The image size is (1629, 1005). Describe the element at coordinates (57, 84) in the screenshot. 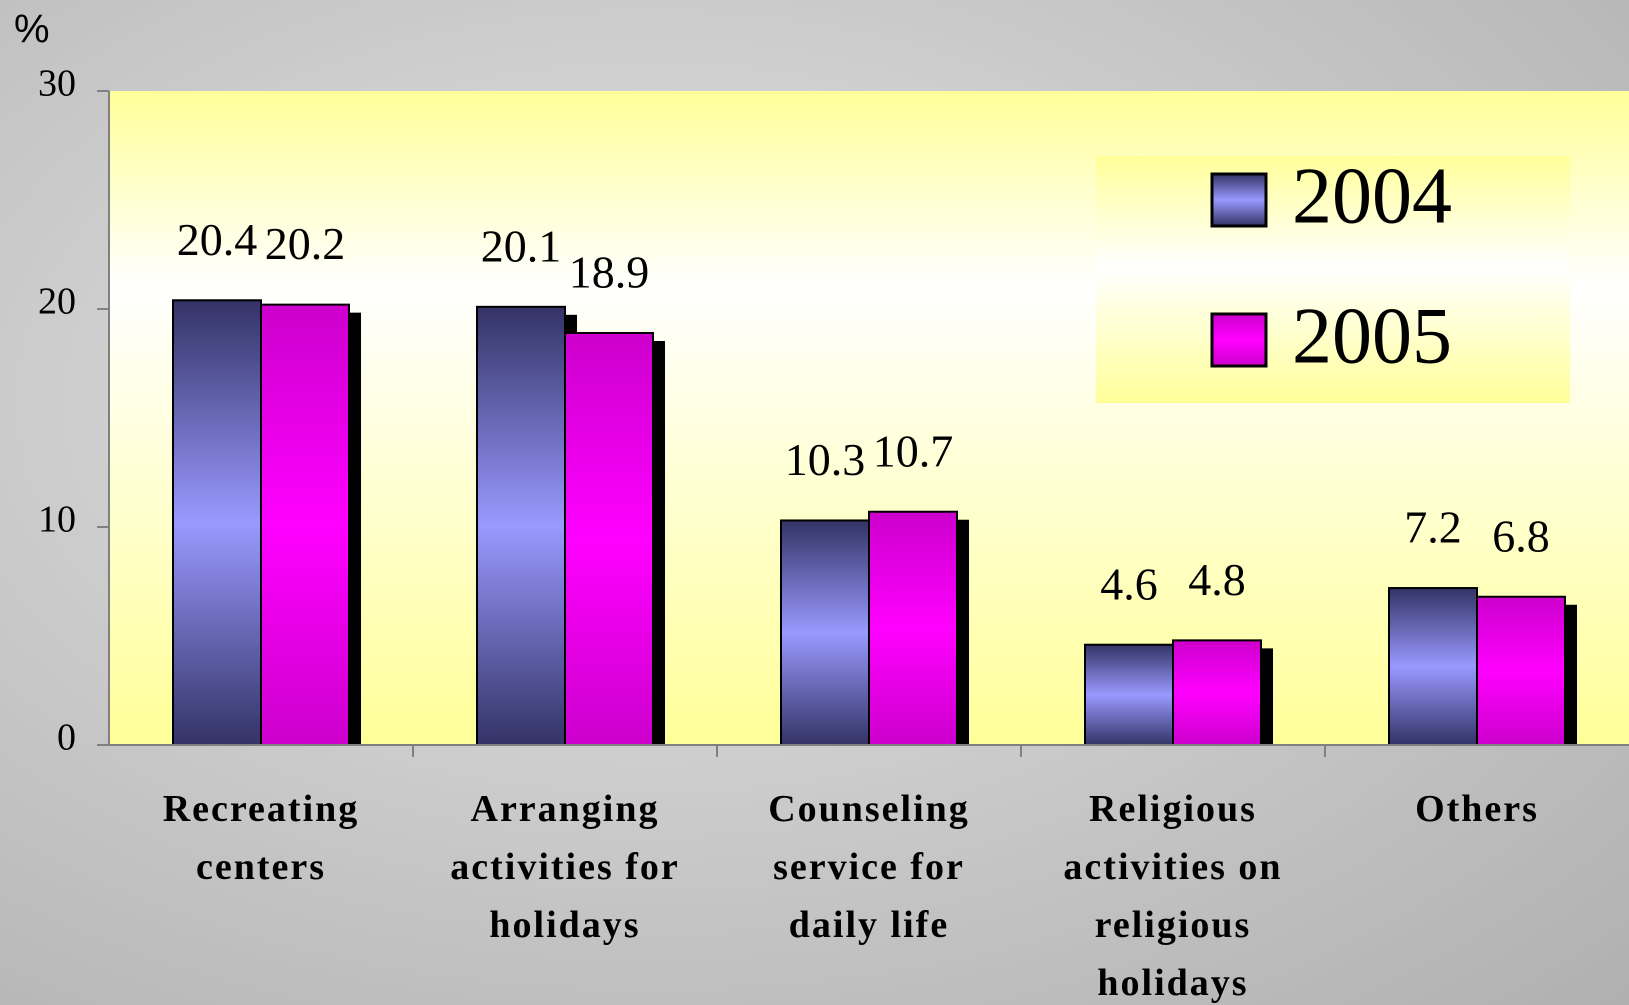

I see `y-tick-label: 30` at that location.